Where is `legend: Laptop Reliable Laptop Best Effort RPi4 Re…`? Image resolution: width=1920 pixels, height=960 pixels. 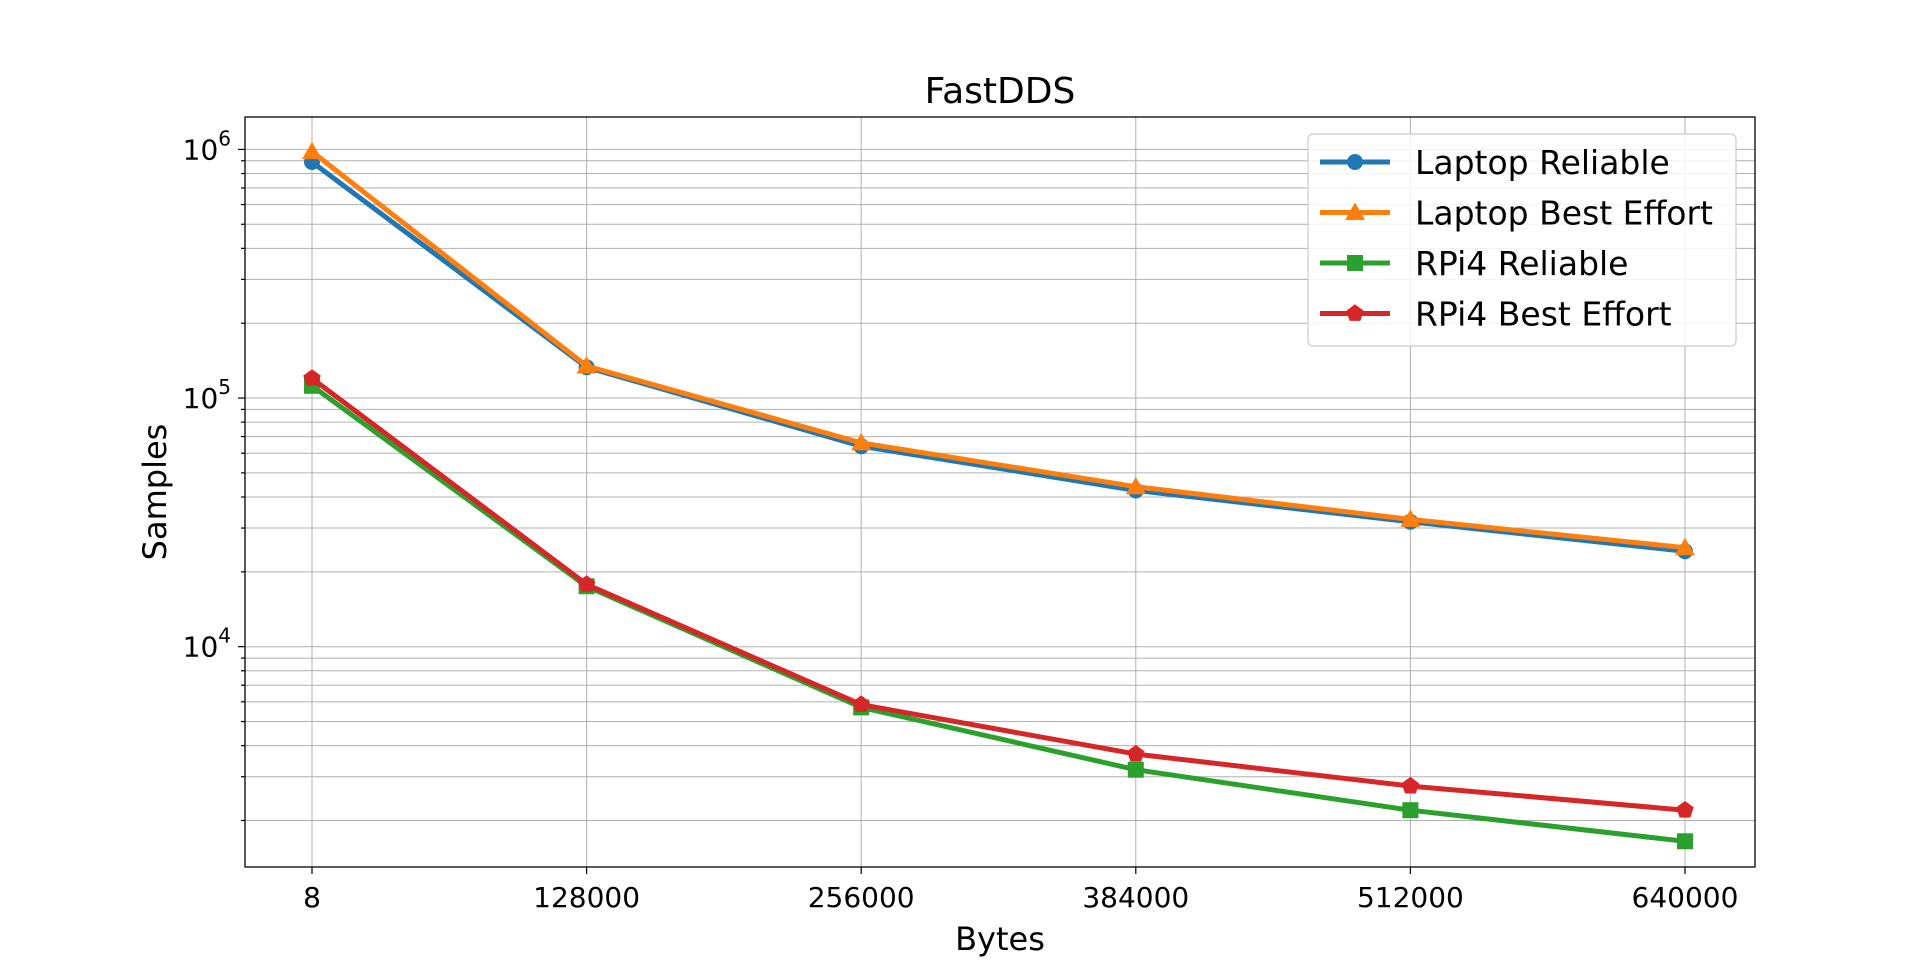
legend: Laptop Reliable Laptop Best Effort RPi4 Re… is located at coordinates (1522, 240).